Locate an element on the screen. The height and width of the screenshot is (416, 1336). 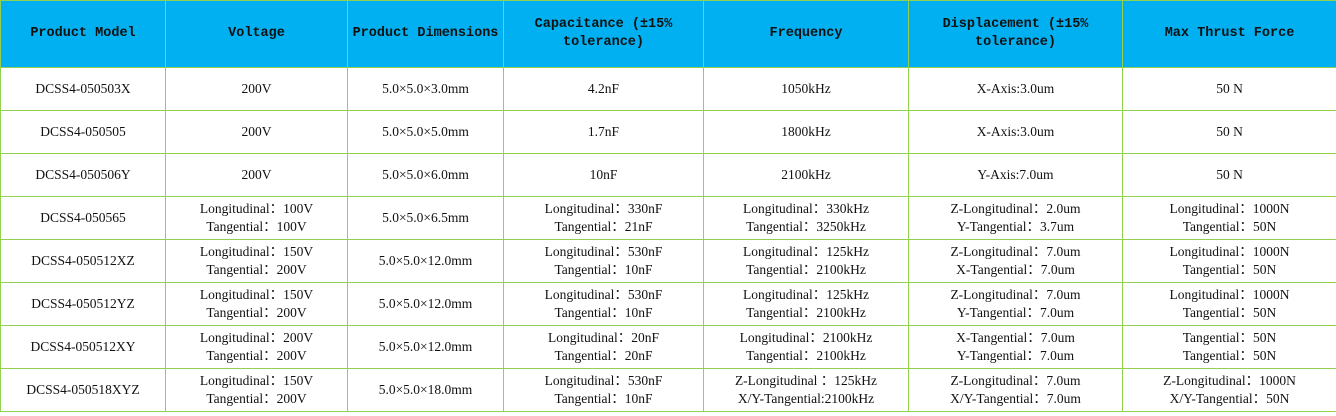
cell-line: X/Y-Tangential：50N is located at coordinates (1229, 398).